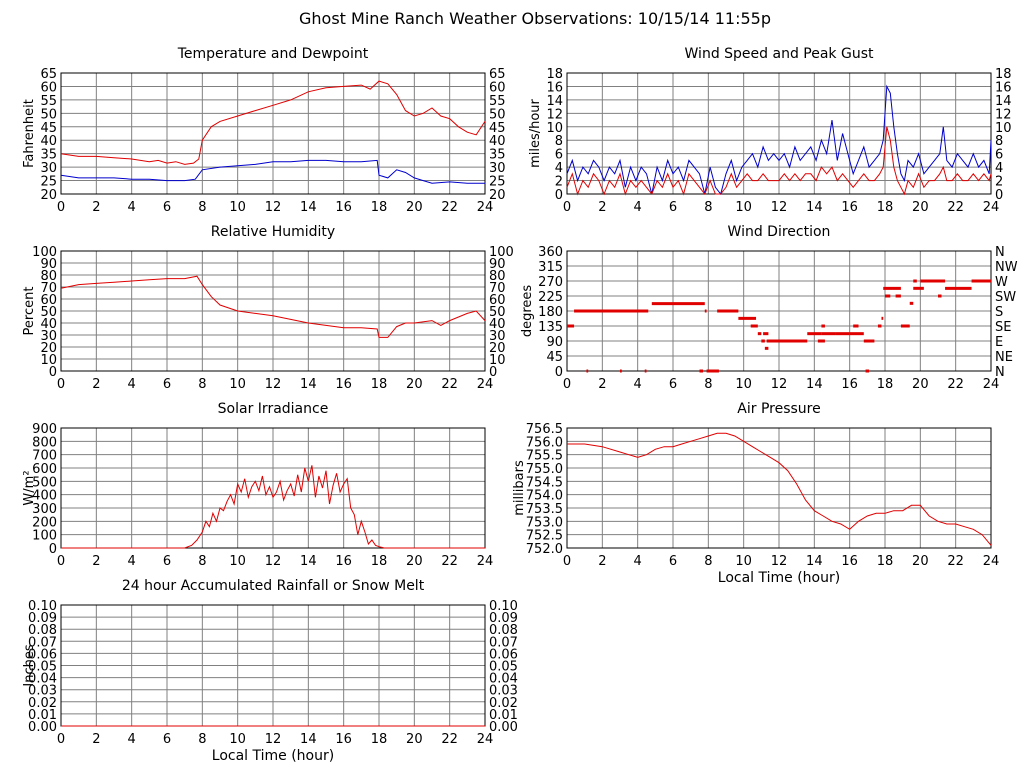 The height and width of the screenshot is (768, 1024). Describe the element at coordinates (48, 87) in the screenshot. I see `temp-ytick-label: 60` at that location.